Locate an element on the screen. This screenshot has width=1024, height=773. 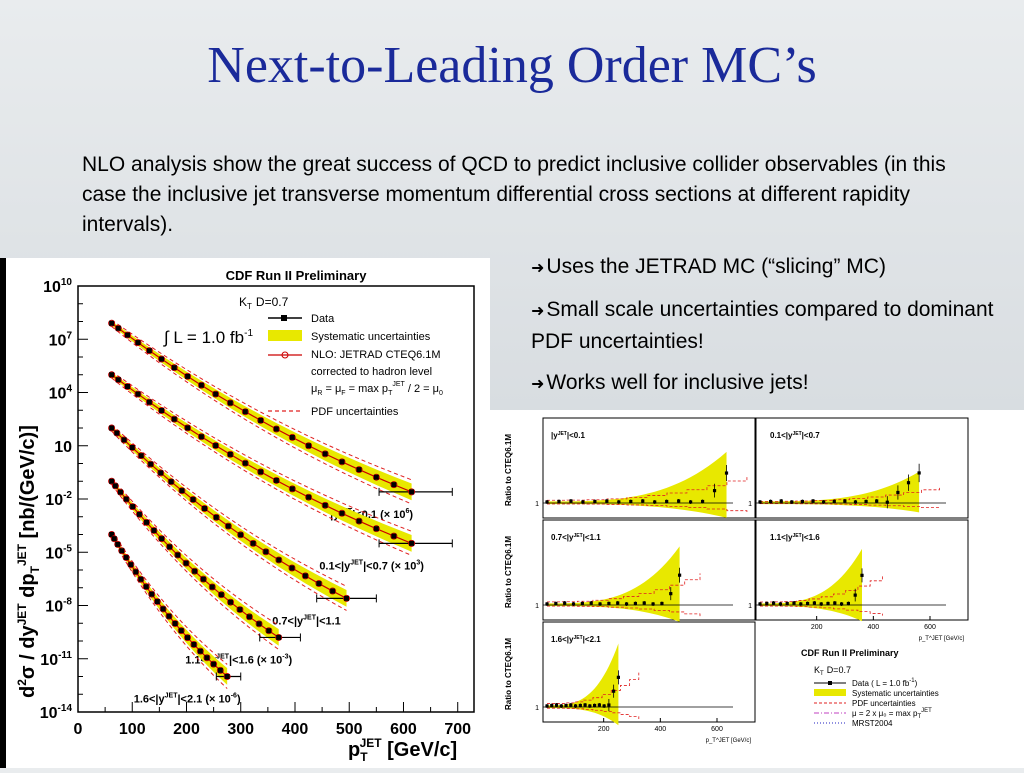
ratio-xlabel: p_T^JET [GeV/c] is located at coordinates (942, 639).